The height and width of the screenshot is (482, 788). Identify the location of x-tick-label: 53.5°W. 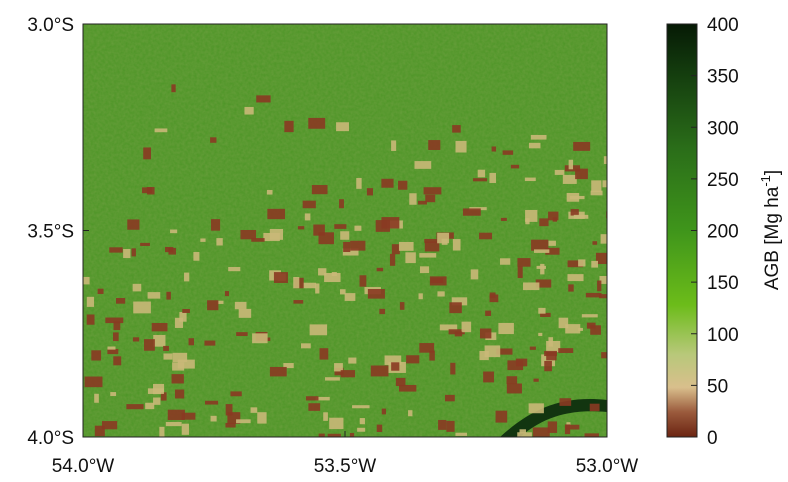
(345, 466).